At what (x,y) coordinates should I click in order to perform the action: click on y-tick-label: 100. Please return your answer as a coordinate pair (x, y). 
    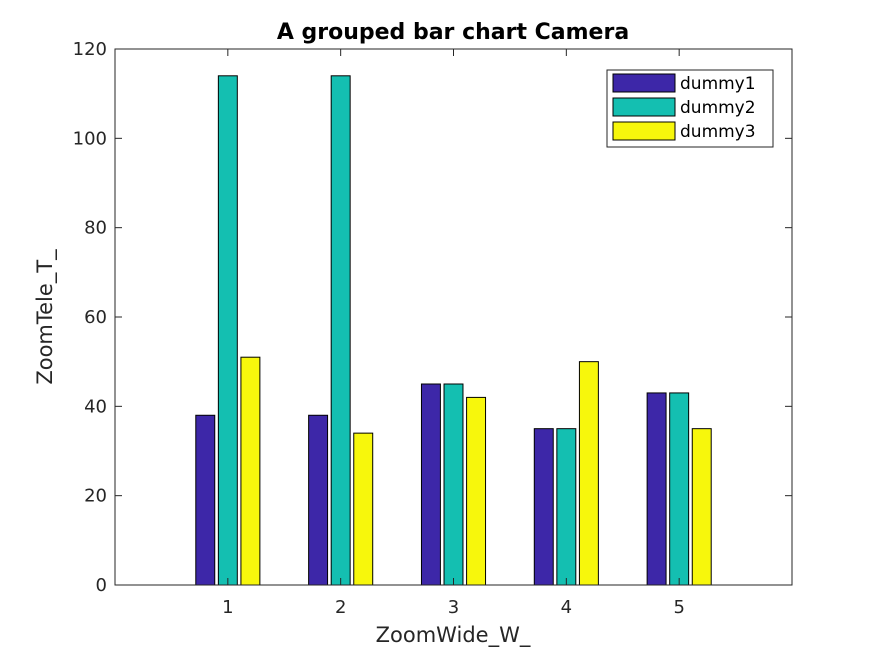
    Looking at the image, I should click on (90, 138).